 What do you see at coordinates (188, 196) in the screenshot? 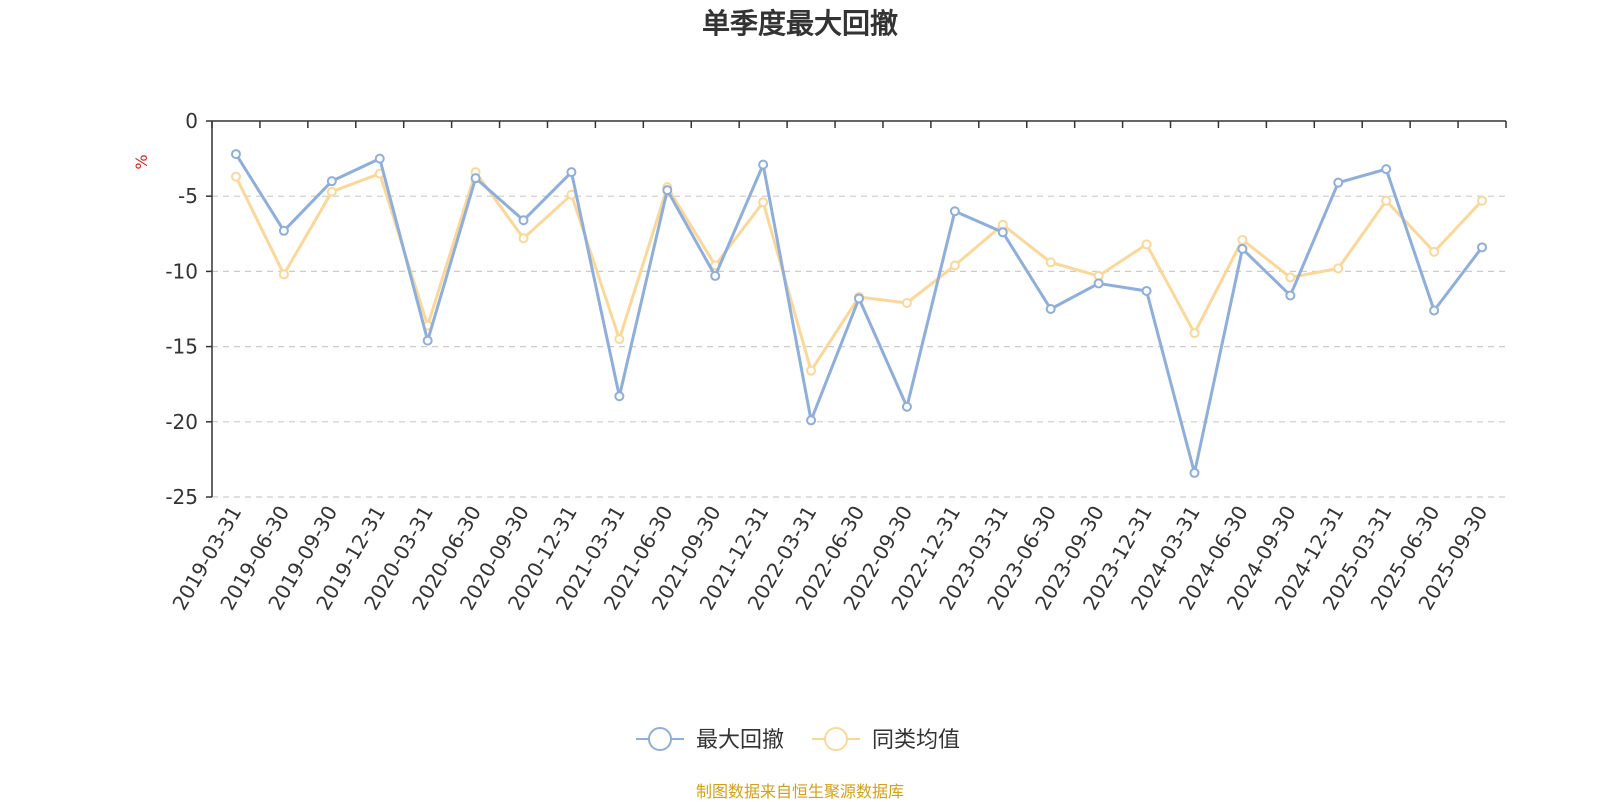
I see `y-tick-label: -5` at bounding box center [188, 196].